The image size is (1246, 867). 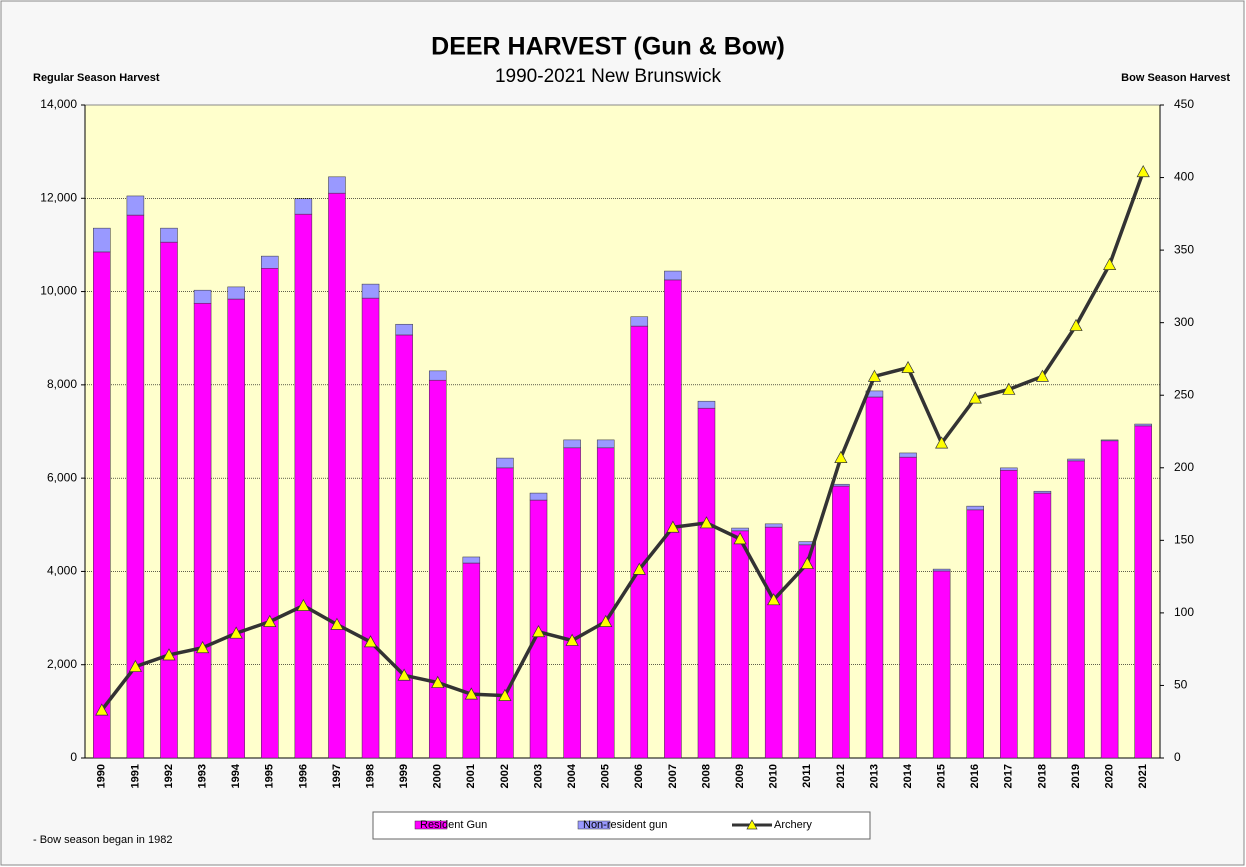 I want to click on y2-tick-label: 450, so click(x=1184, y=104).